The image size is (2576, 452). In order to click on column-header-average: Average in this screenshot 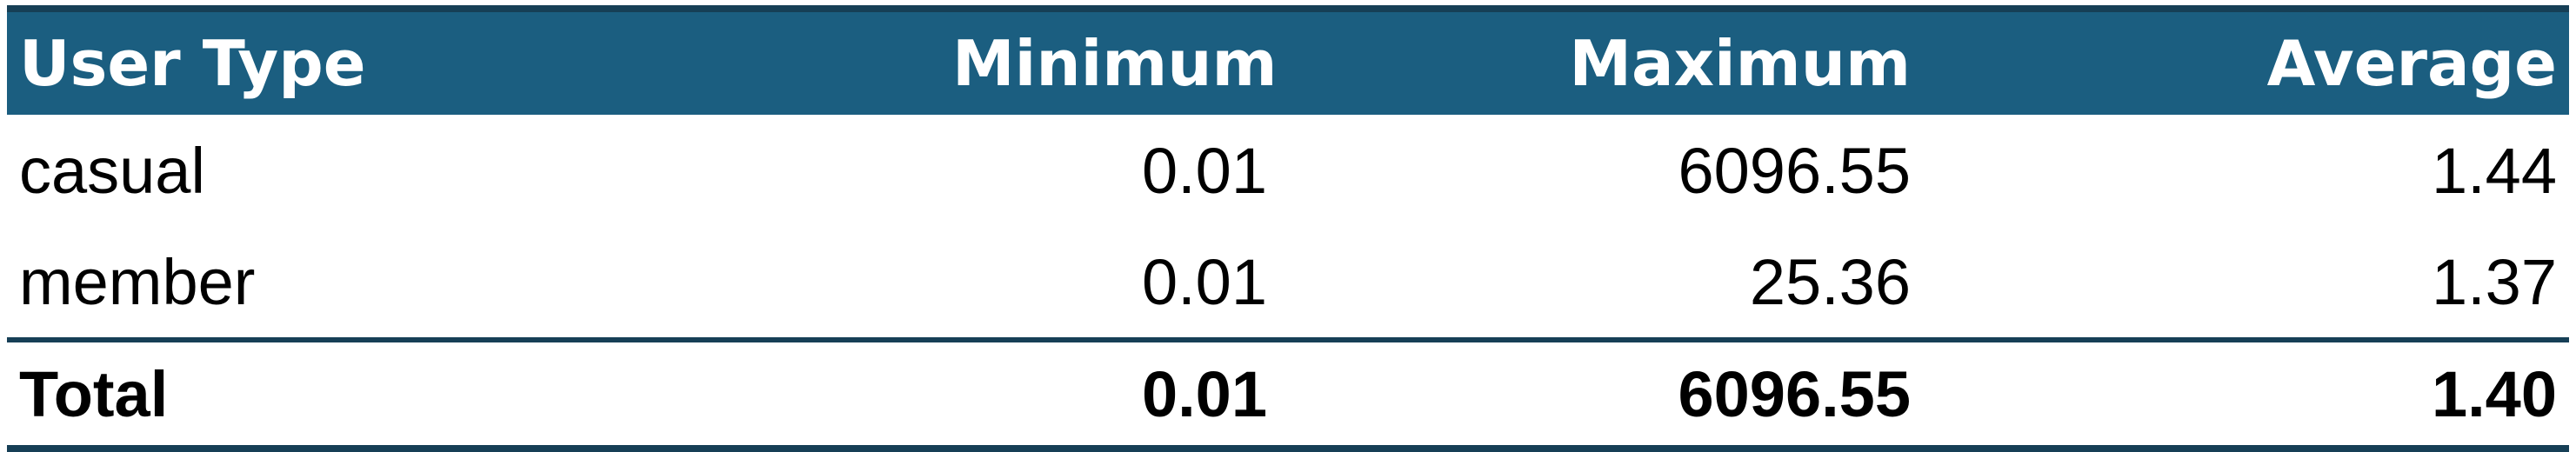, I will do `click(2411, 63)`.